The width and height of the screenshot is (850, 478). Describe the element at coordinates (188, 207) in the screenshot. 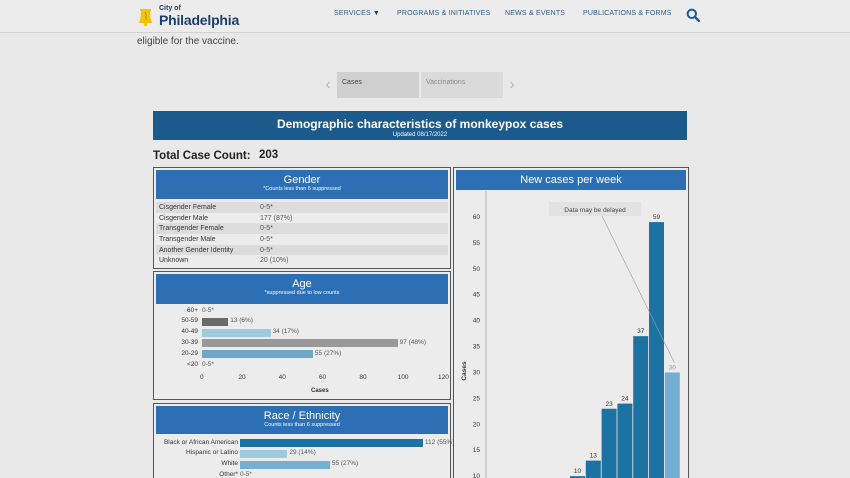

I see `gender-row-label: Cisgender Female` at that location.